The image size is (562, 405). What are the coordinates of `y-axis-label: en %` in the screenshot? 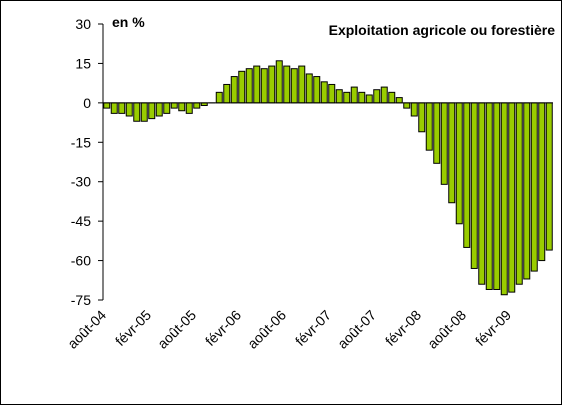 It's located at (128, 22).